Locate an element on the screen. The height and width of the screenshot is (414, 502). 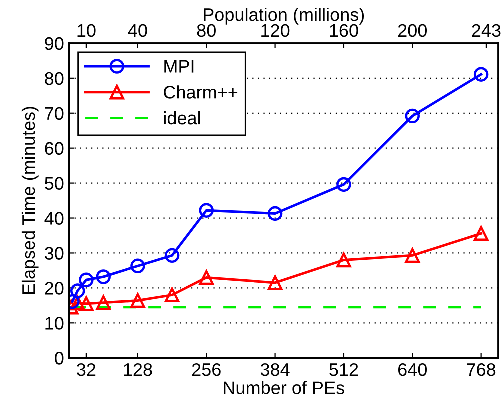
x2-tick-label: 200 is located at coordinates (412, 31).